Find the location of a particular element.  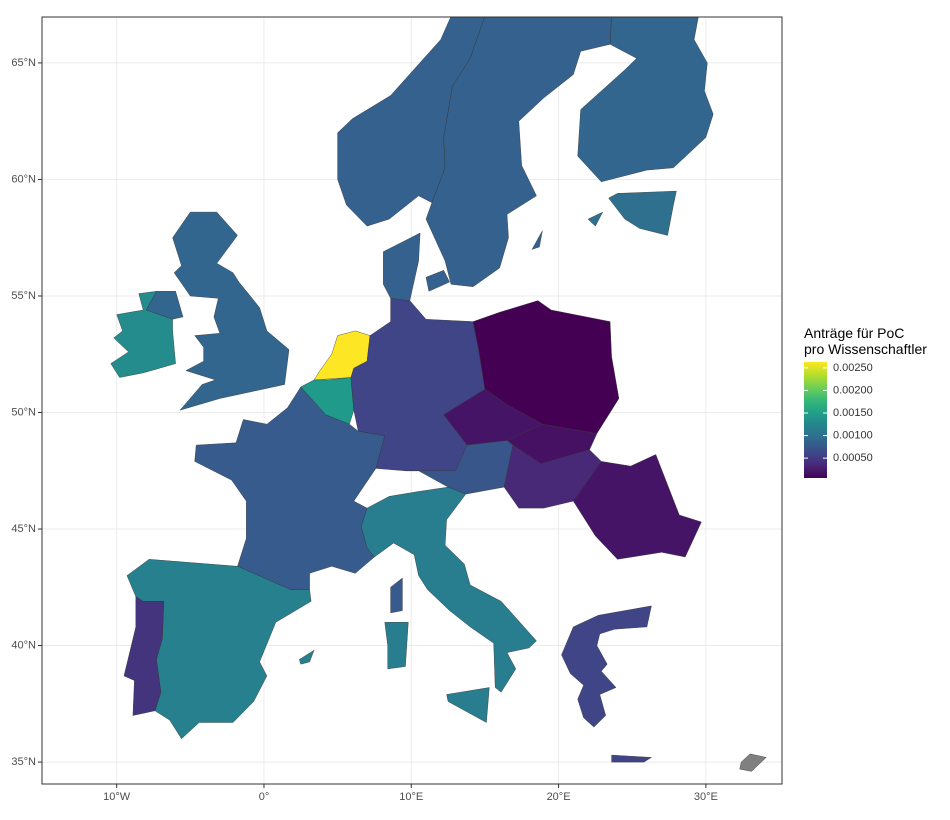

legend-tick-label: 0.00200 is located at coordinates (853, 390).